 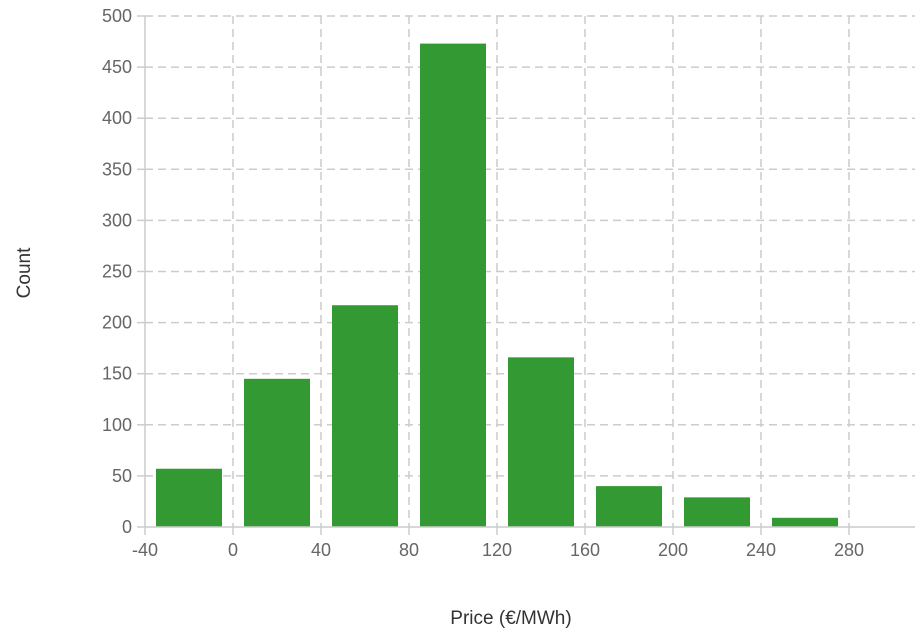 I want to click on y-tick-label: 0, so click(x=127, y=527).